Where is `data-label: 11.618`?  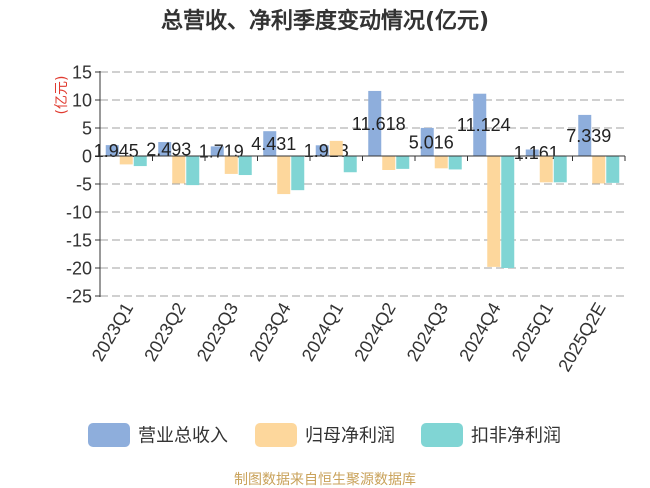 data-label: 11.618 is located at coordinates (379, 124).